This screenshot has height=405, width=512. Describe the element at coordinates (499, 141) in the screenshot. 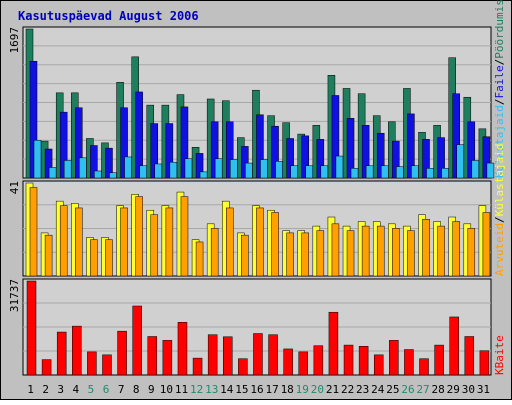

I see `legend-entry-klastajaid: Külastajaid` at that location.